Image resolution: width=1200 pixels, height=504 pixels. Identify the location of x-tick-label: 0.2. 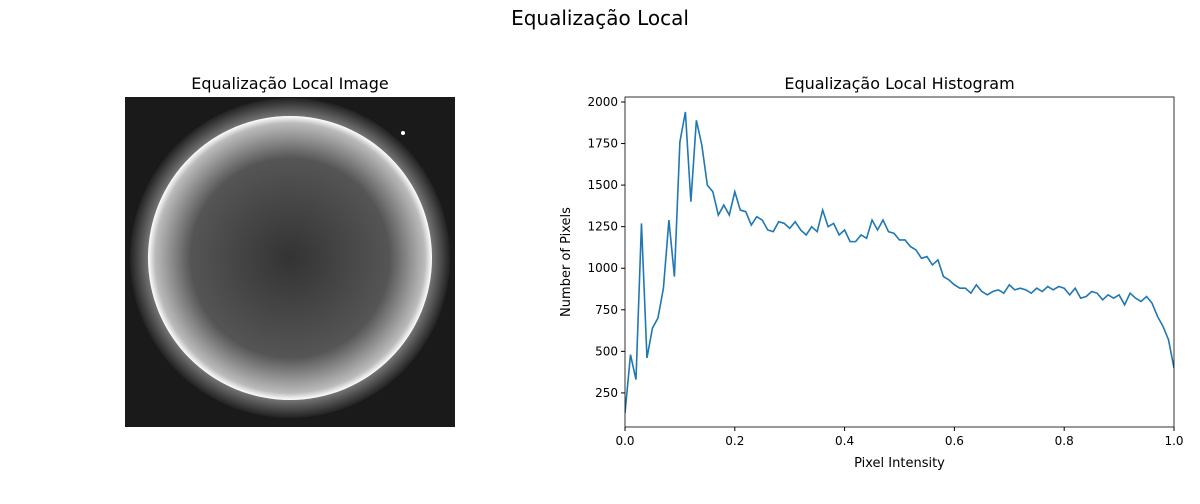
(734, 441).